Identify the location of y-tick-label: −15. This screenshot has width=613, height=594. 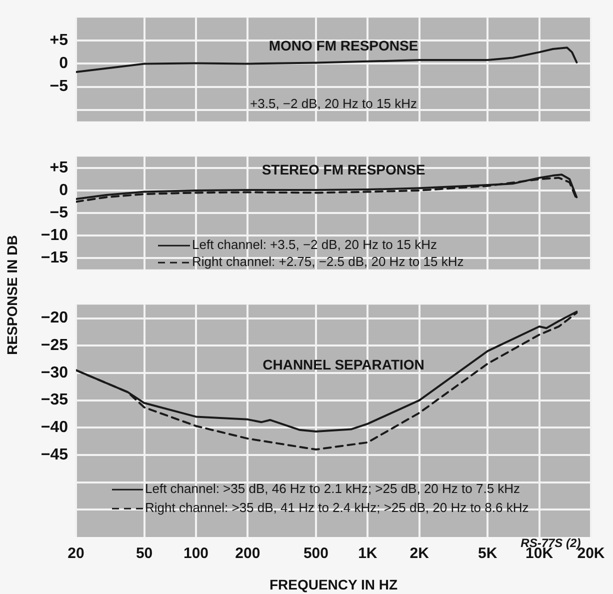
(54, 258).